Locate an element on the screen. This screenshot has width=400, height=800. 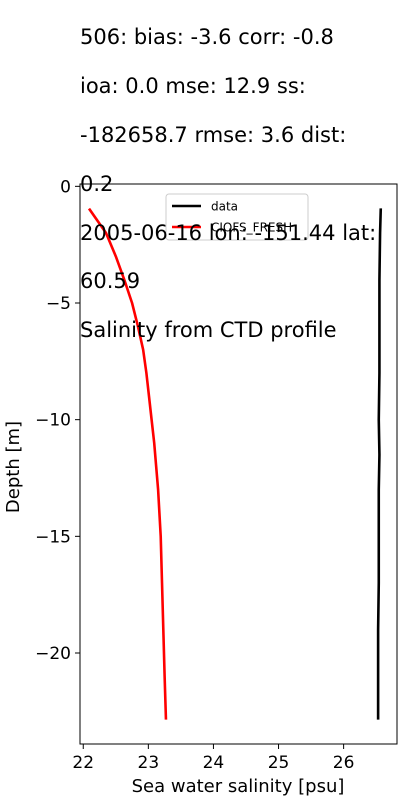
y-axis-label: Depth [m] is located at coordinates (13, 467).